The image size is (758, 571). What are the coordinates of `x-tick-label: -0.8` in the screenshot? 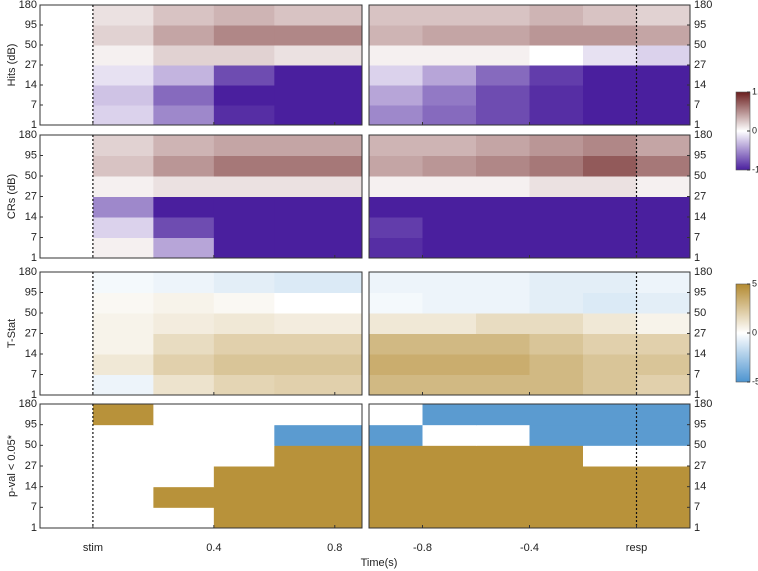 It's located at (422, 548).